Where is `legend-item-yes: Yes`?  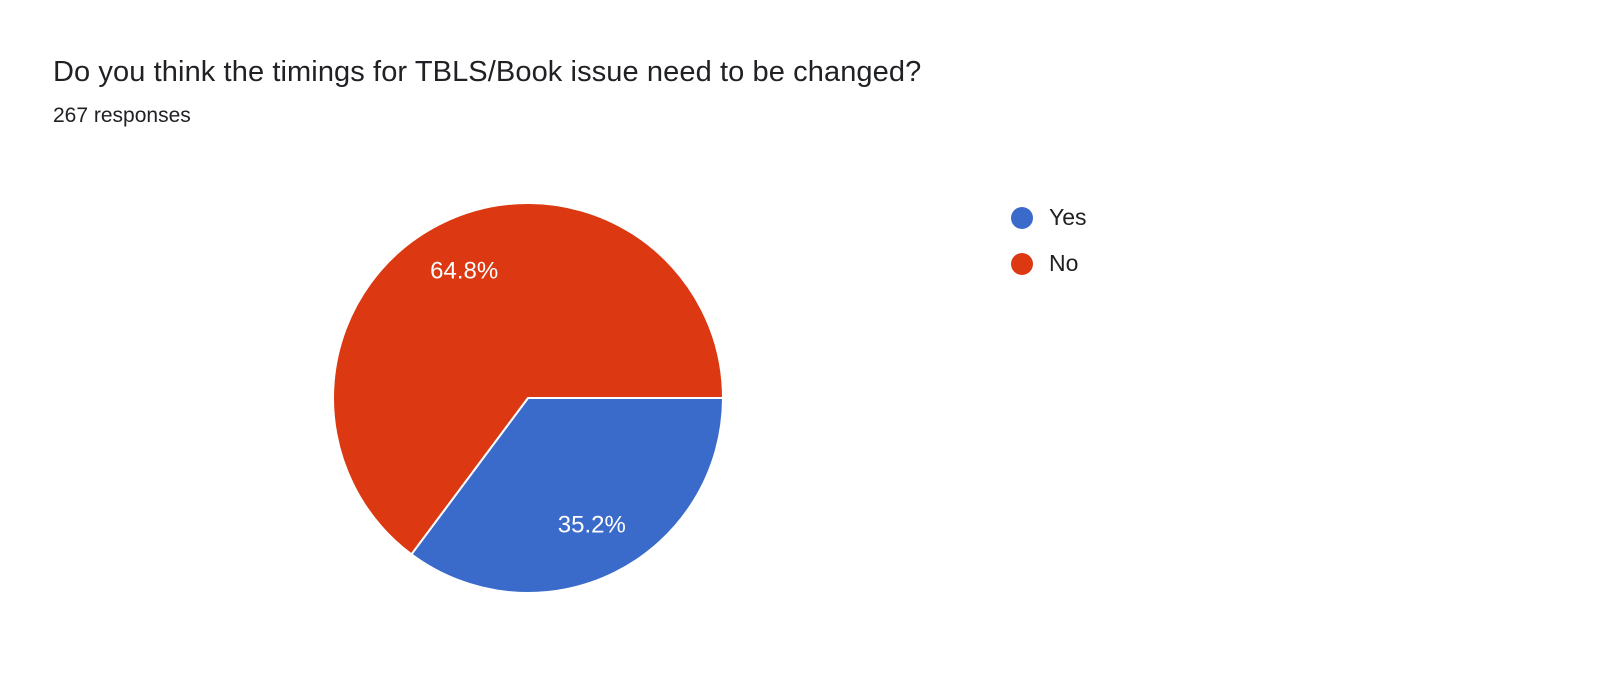 legend-item-yes: Yes is located at coordinates (1049, 217).